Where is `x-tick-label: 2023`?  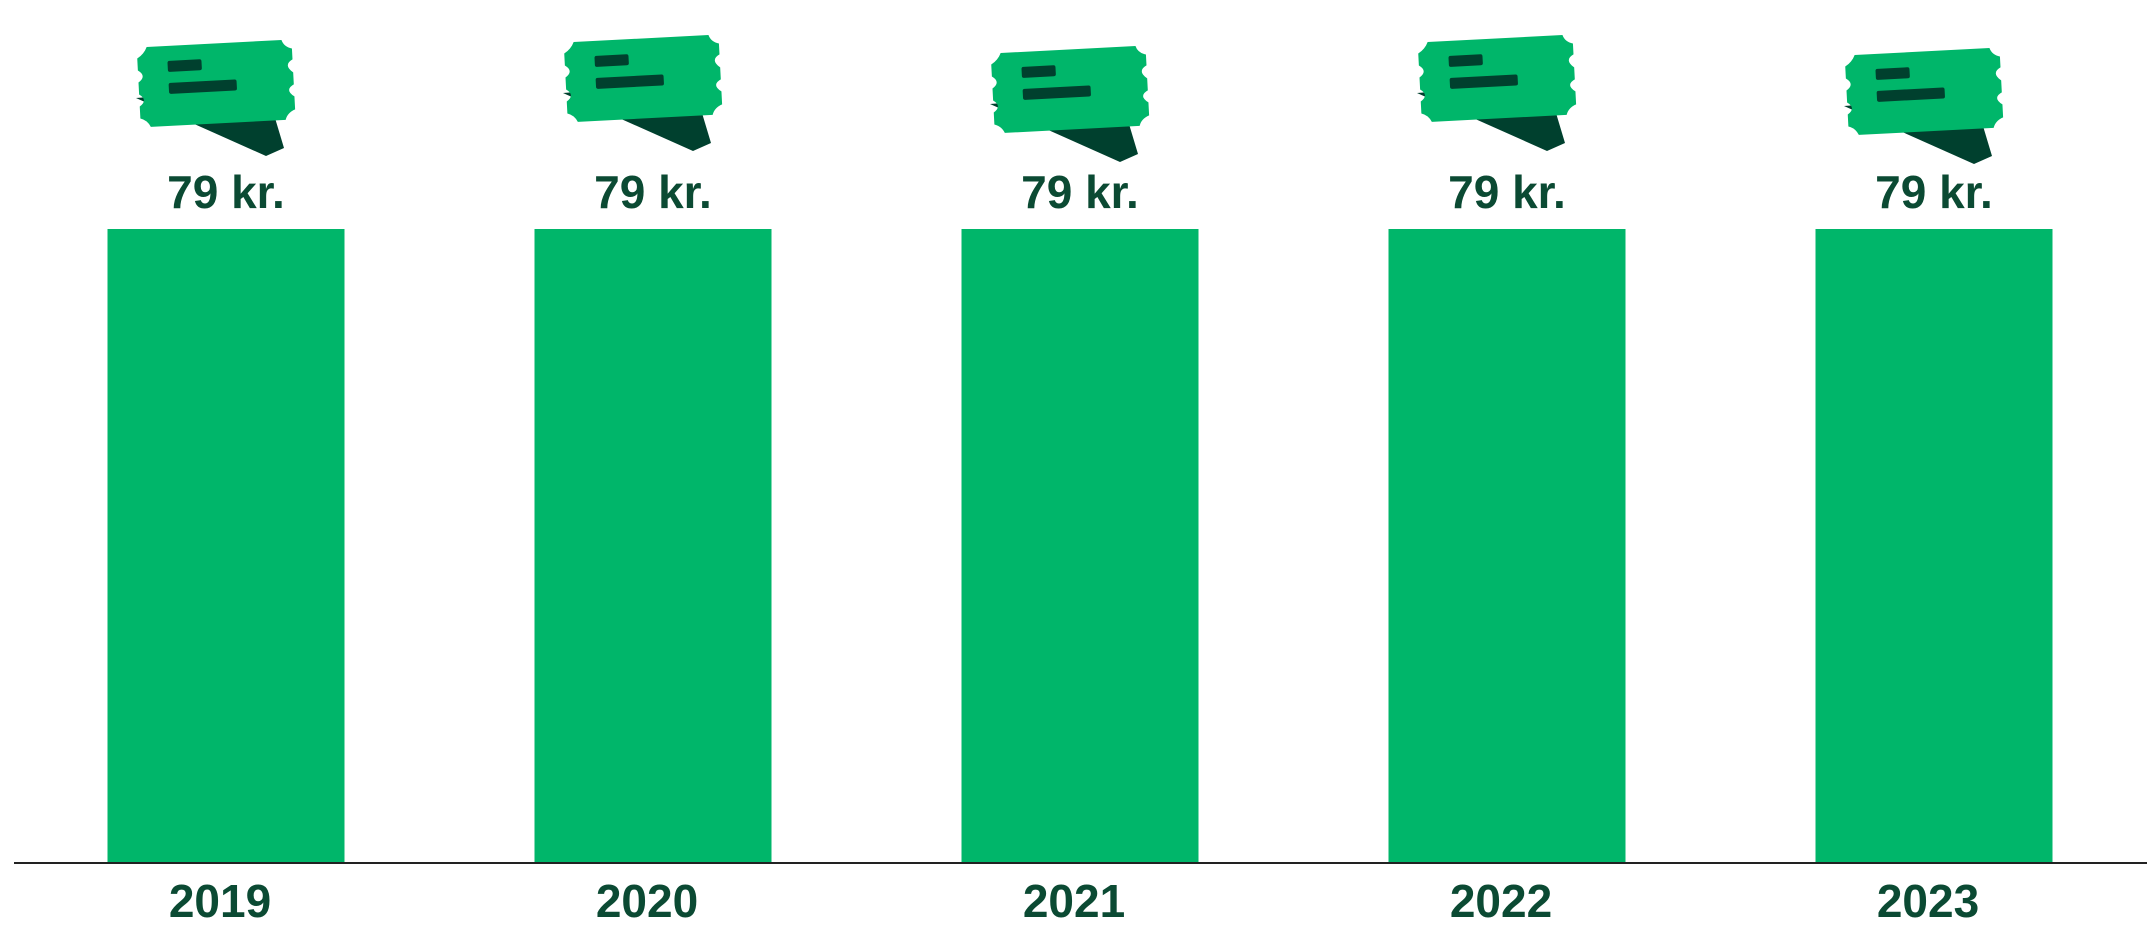 x-tick-label: 2023 is located at coordinates (1928, 900).